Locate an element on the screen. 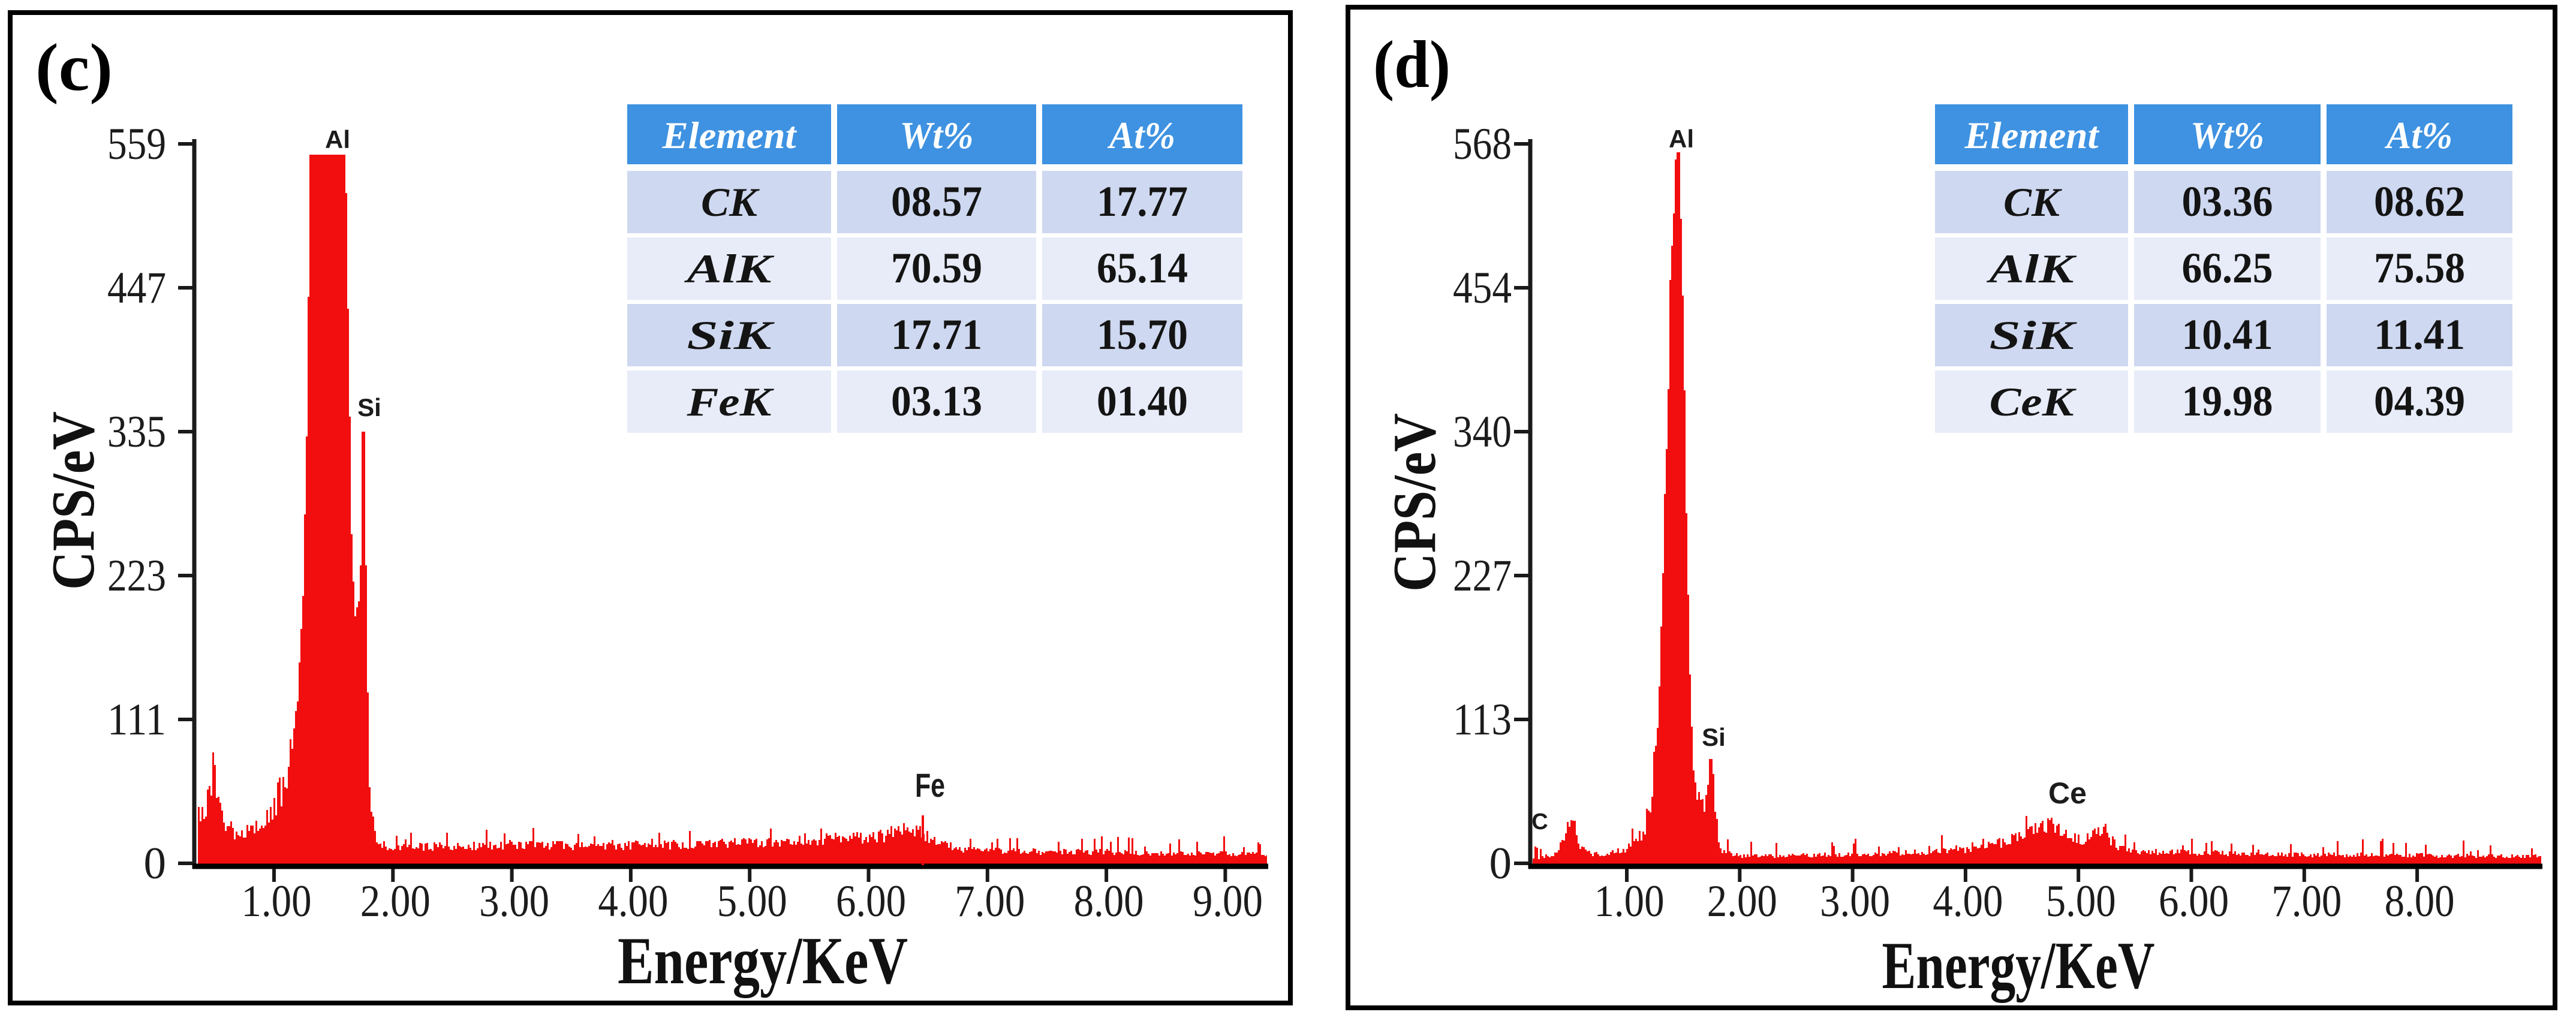 The height and width of the screenshot is (1024, 2576). svg-text: 227 is located at coordinates (1482, 576).